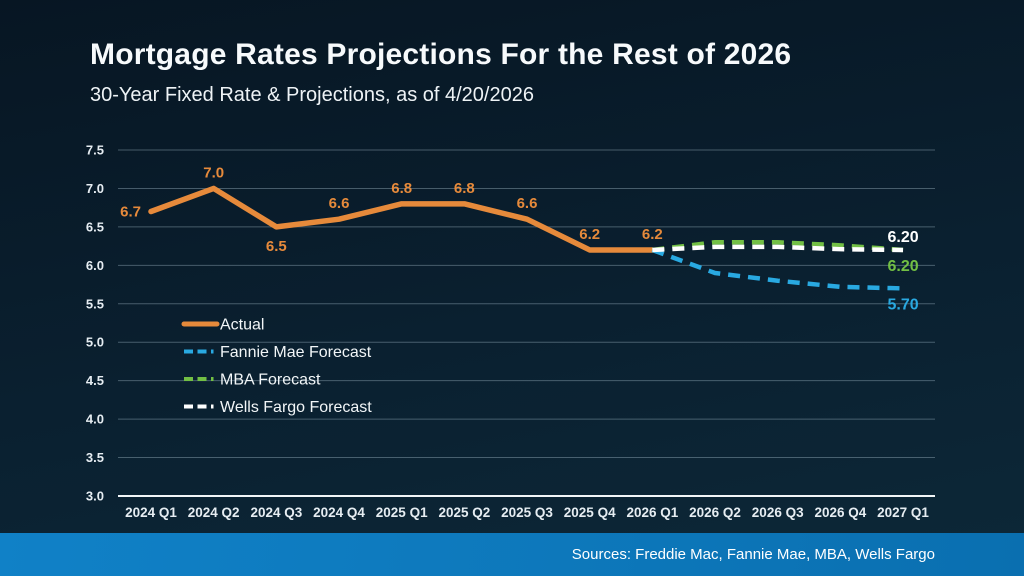  What do you see at coordinates (402, 219) in the screenshot?
I see `series-line-actual` at bounding box center [402, 219].